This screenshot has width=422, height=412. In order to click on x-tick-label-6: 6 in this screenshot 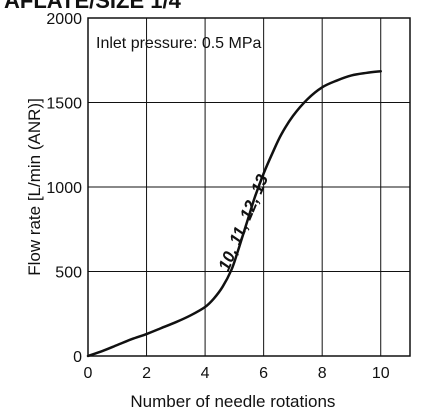, I will do `click(263, 373)`.